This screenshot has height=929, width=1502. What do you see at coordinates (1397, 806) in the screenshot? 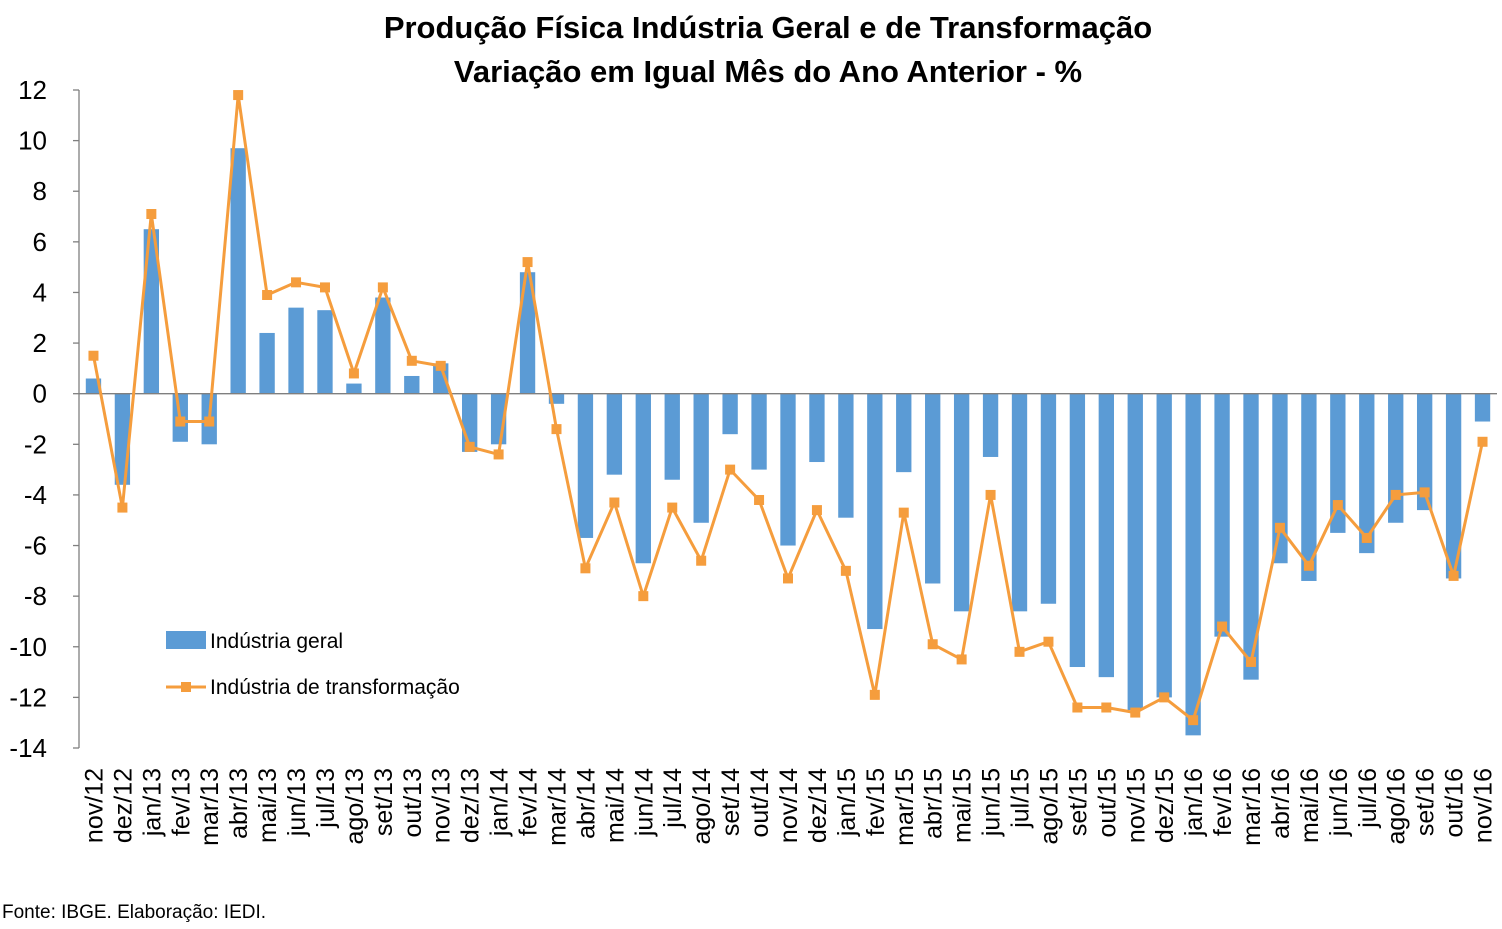
I see `x-tick-label: ago/16` at bounding box center [1397, 806].